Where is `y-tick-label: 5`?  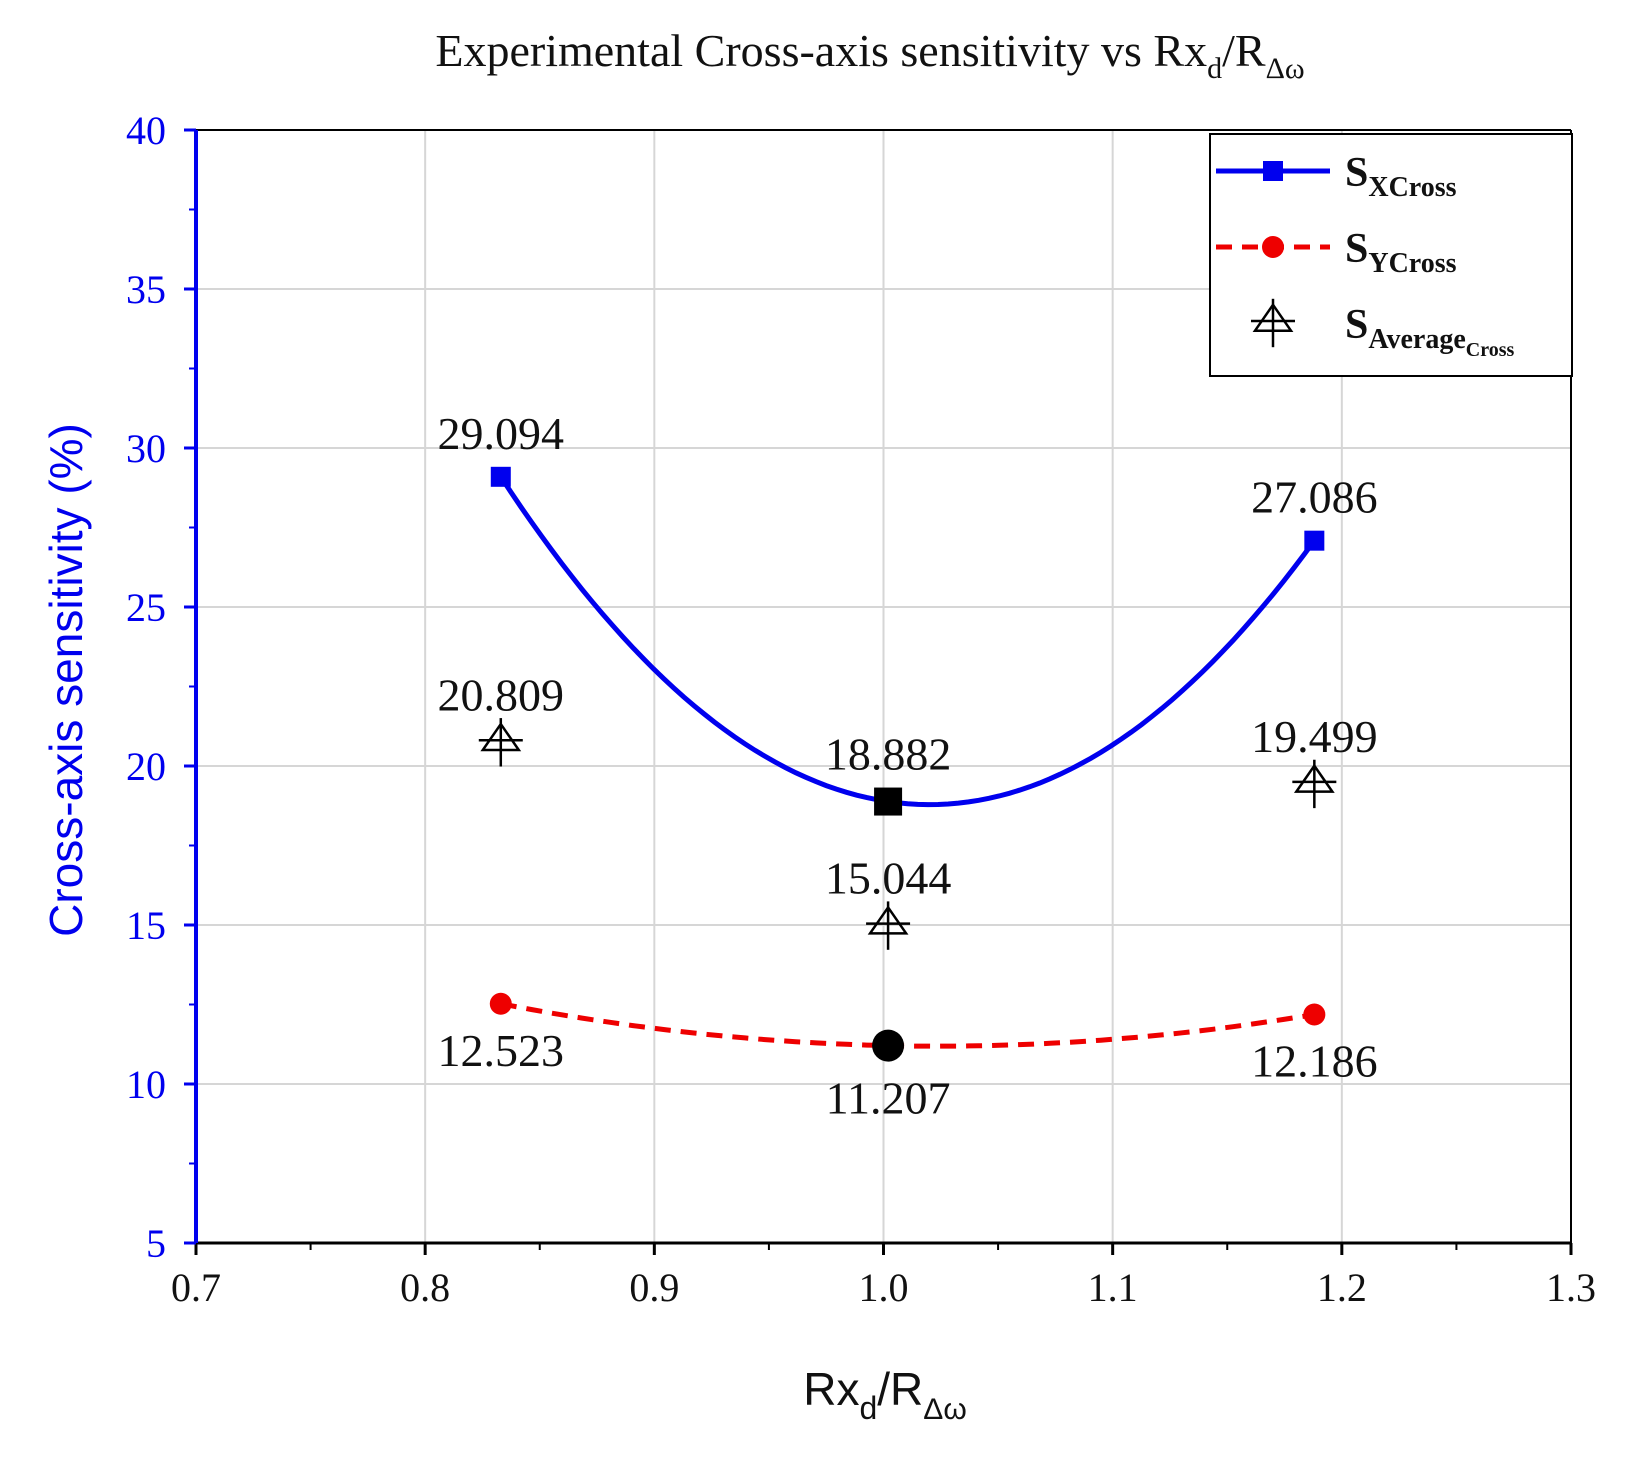 y-tick-label: 5 is located at coordinates (156, 1243).